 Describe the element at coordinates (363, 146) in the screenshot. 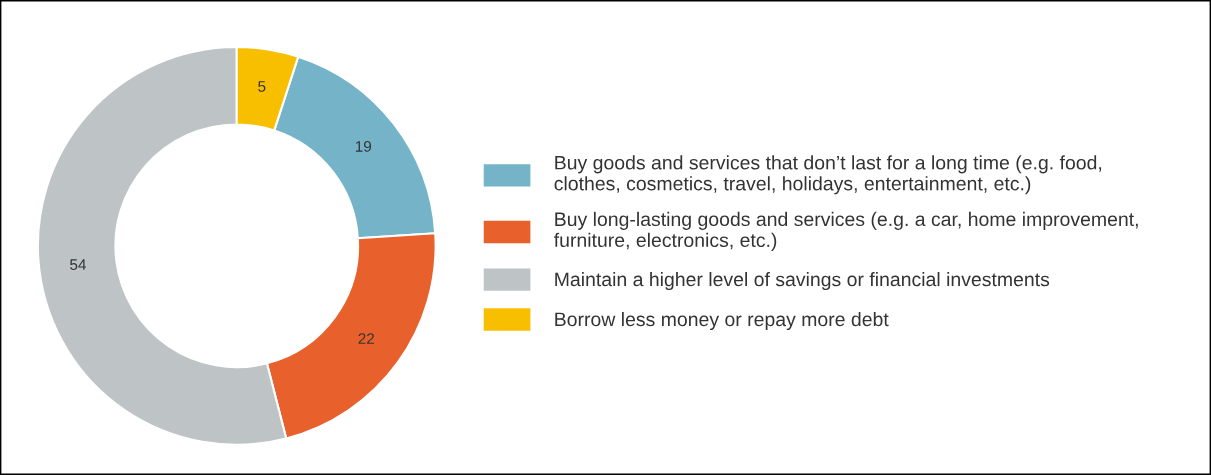

I see `data-label: 19` at that location.